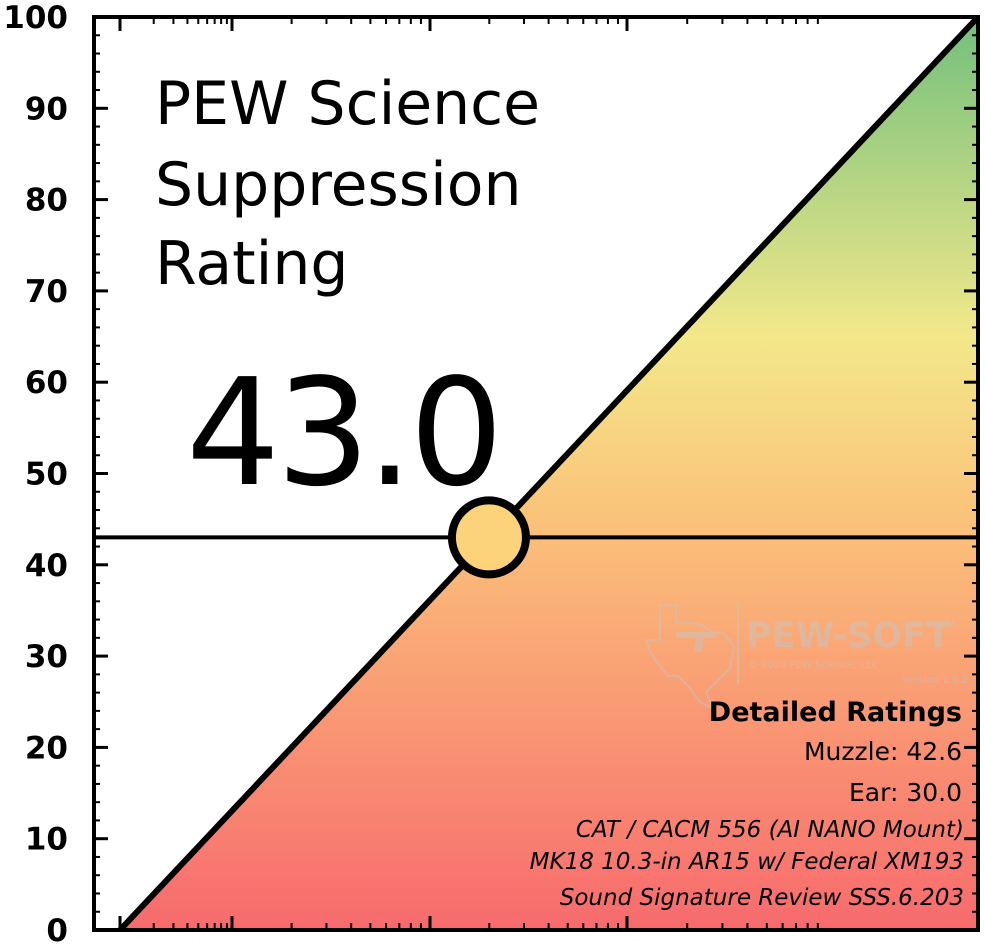 This screenshot has height=948, width=986. What do you see at coordinates (46, 748) in the screenshot?
I see `y-tick-label: 20` at bounding box center [46, 748].